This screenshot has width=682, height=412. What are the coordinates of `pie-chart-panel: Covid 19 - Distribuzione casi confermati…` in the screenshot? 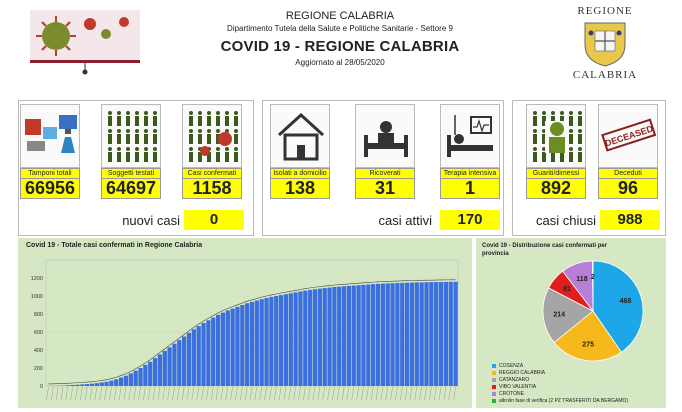 It's located at (571, 323).